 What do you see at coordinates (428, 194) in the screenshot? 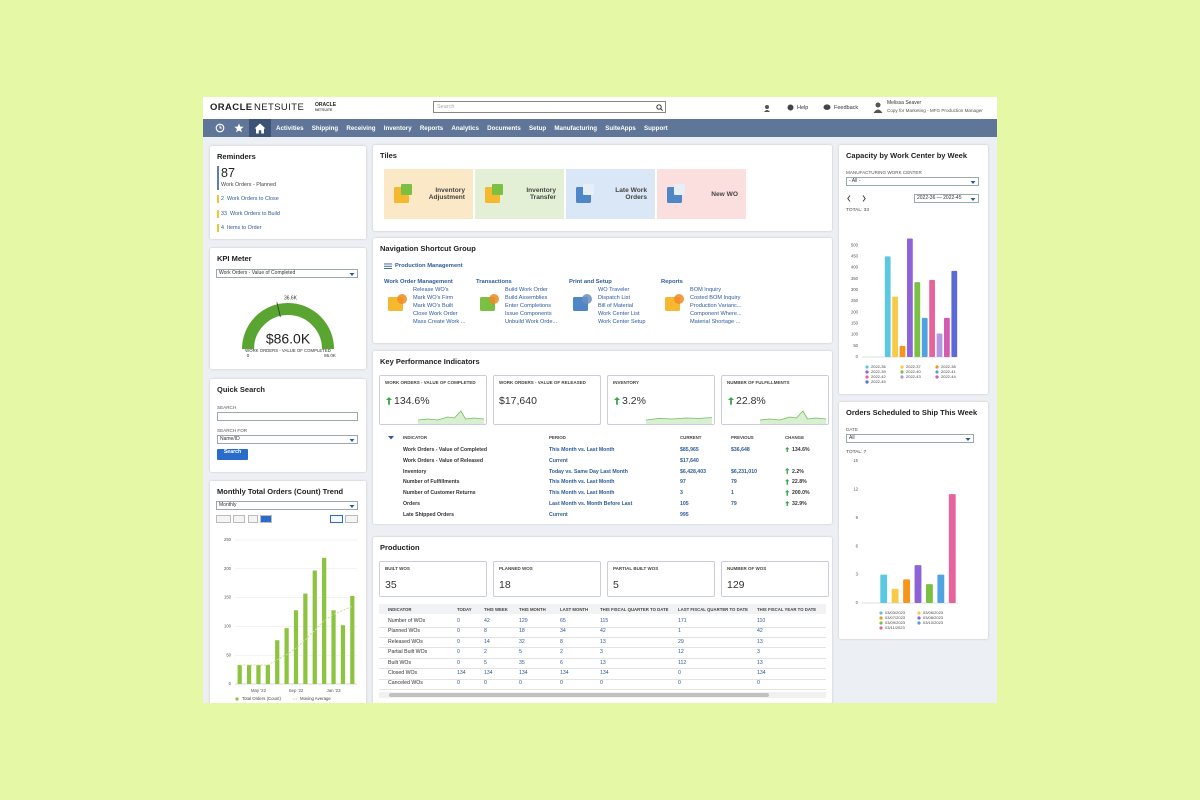
I see `tile: Inventory Adjustment` at bounding box center [428, 194].